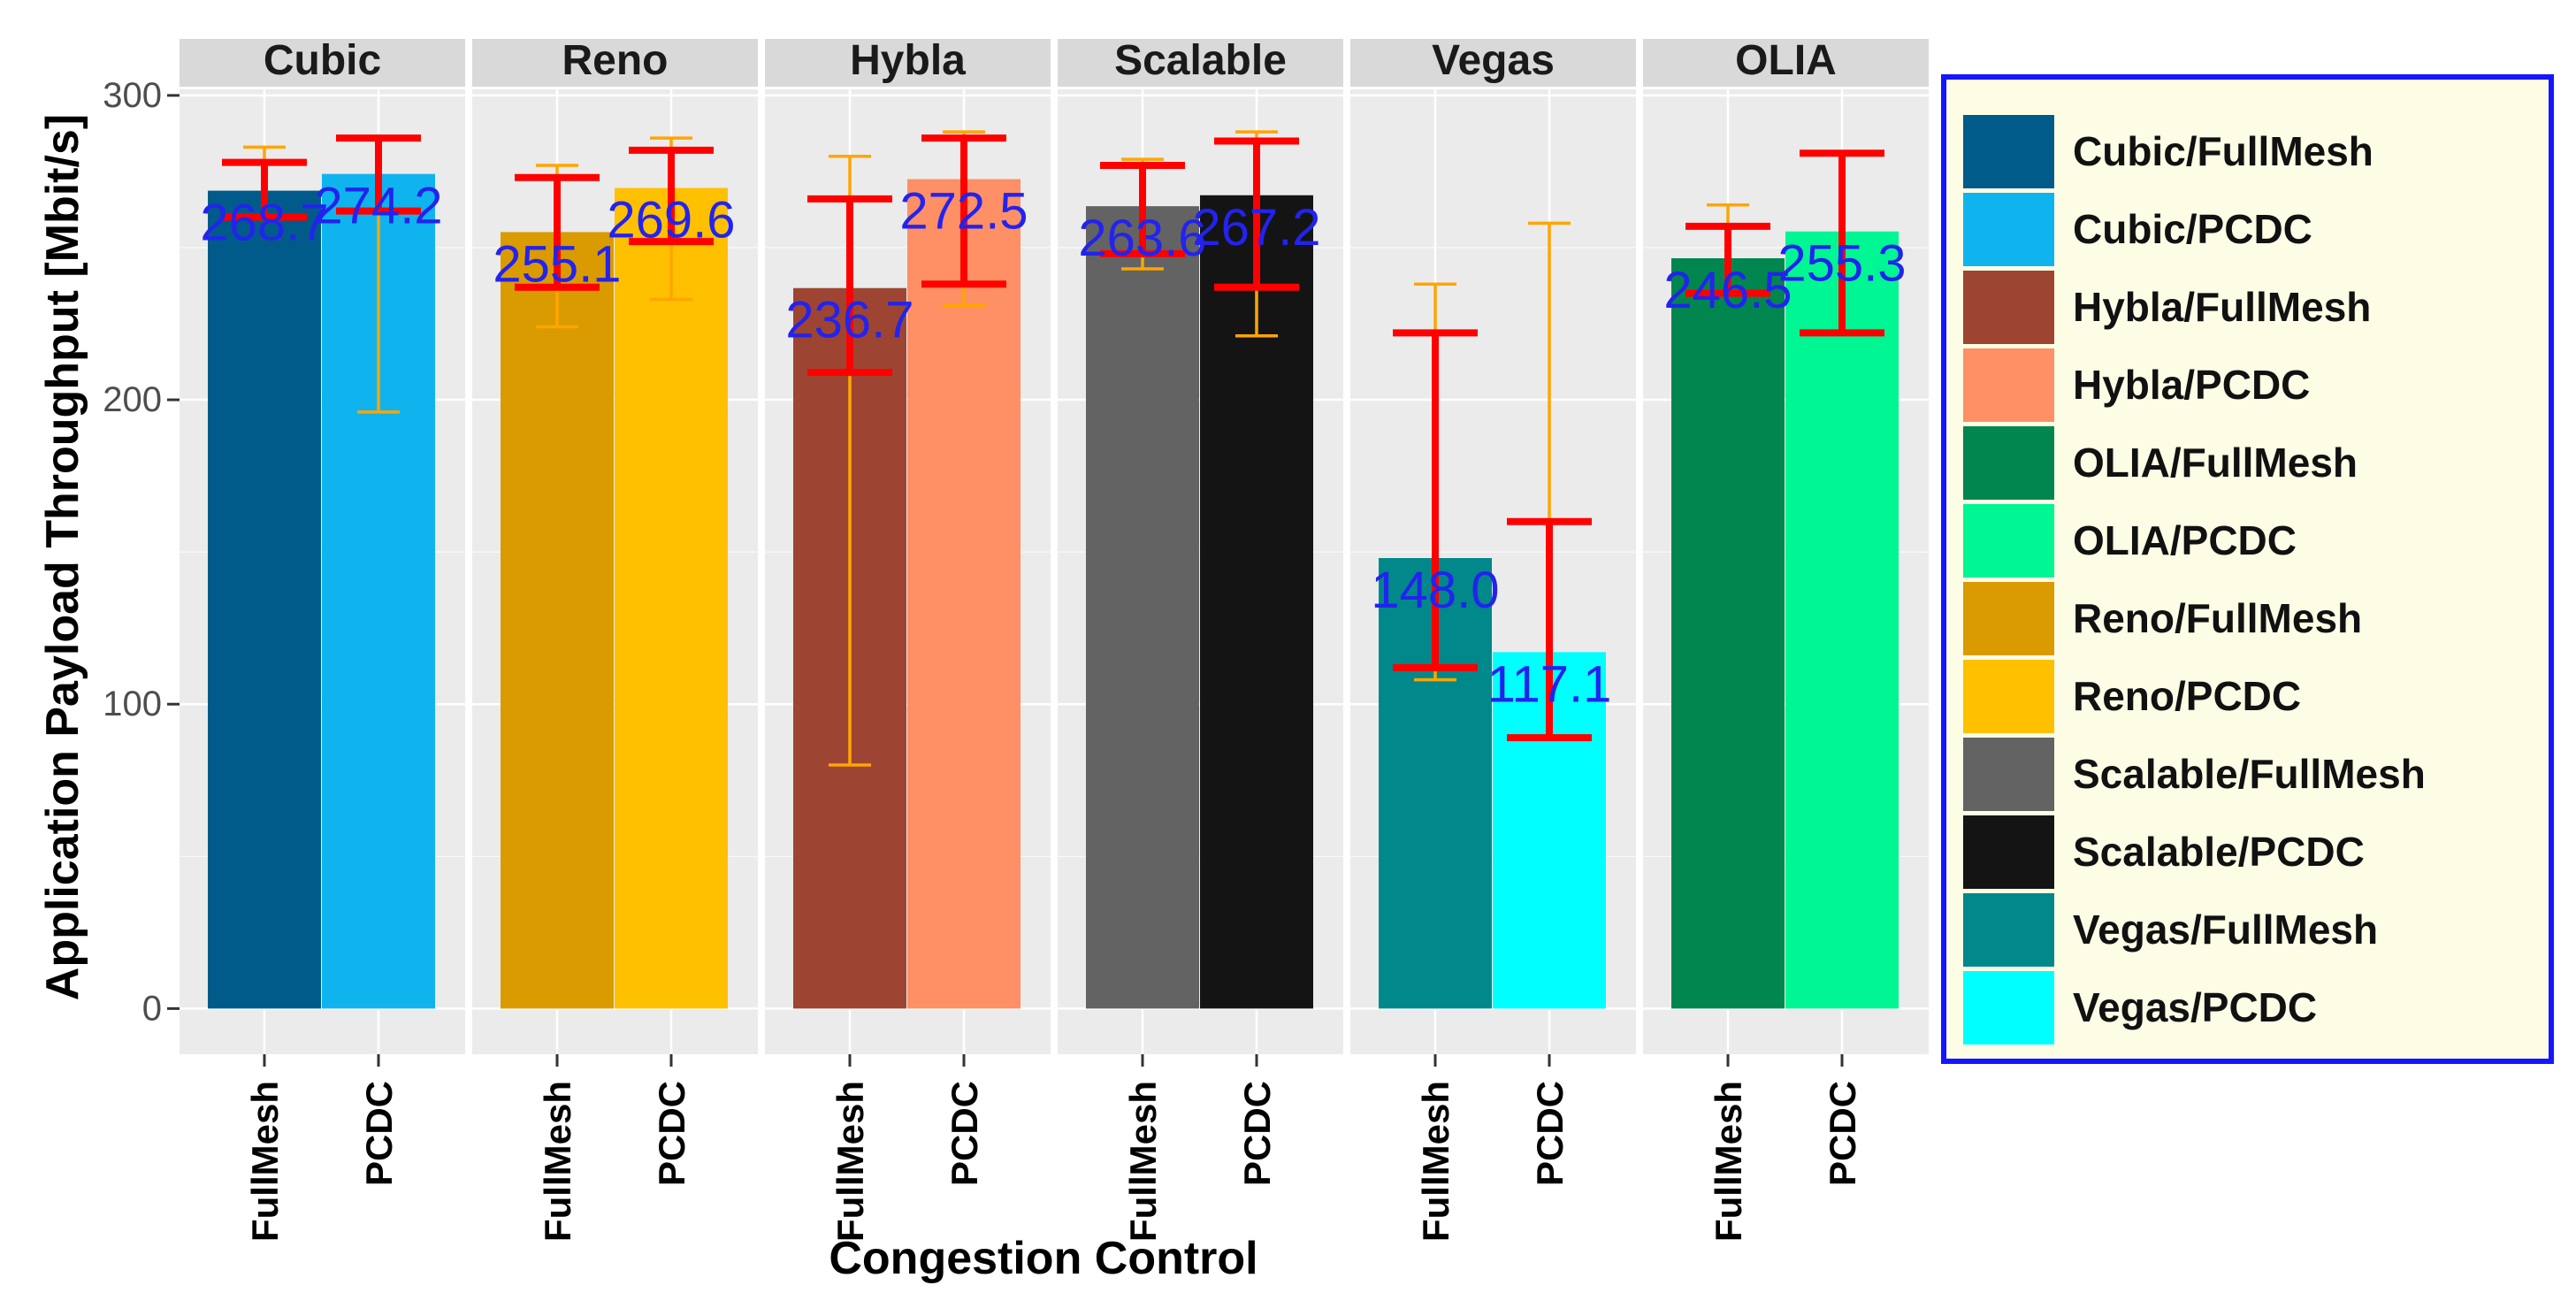 The width and height of the screenshot is (2576, 1316). Describe the element at coordinates (1728, 633) in the screenshot. I see `bar-olia-fullmesh` at that location.